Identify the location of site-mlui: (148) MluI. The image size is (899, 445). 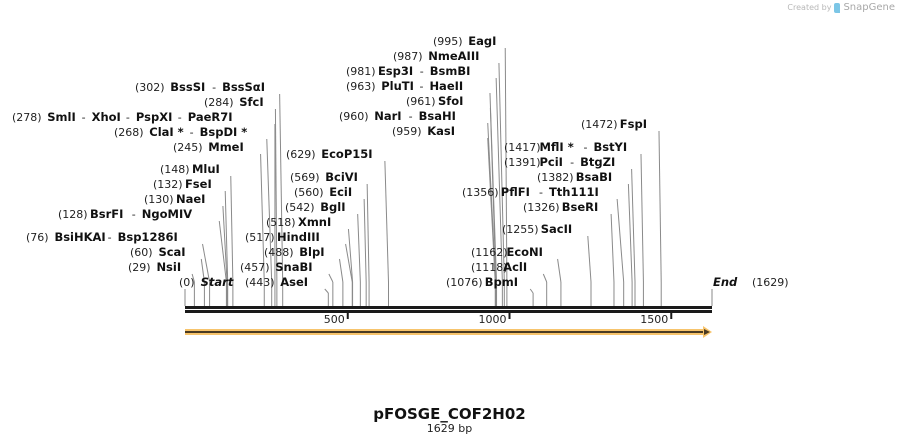
(190, 169).